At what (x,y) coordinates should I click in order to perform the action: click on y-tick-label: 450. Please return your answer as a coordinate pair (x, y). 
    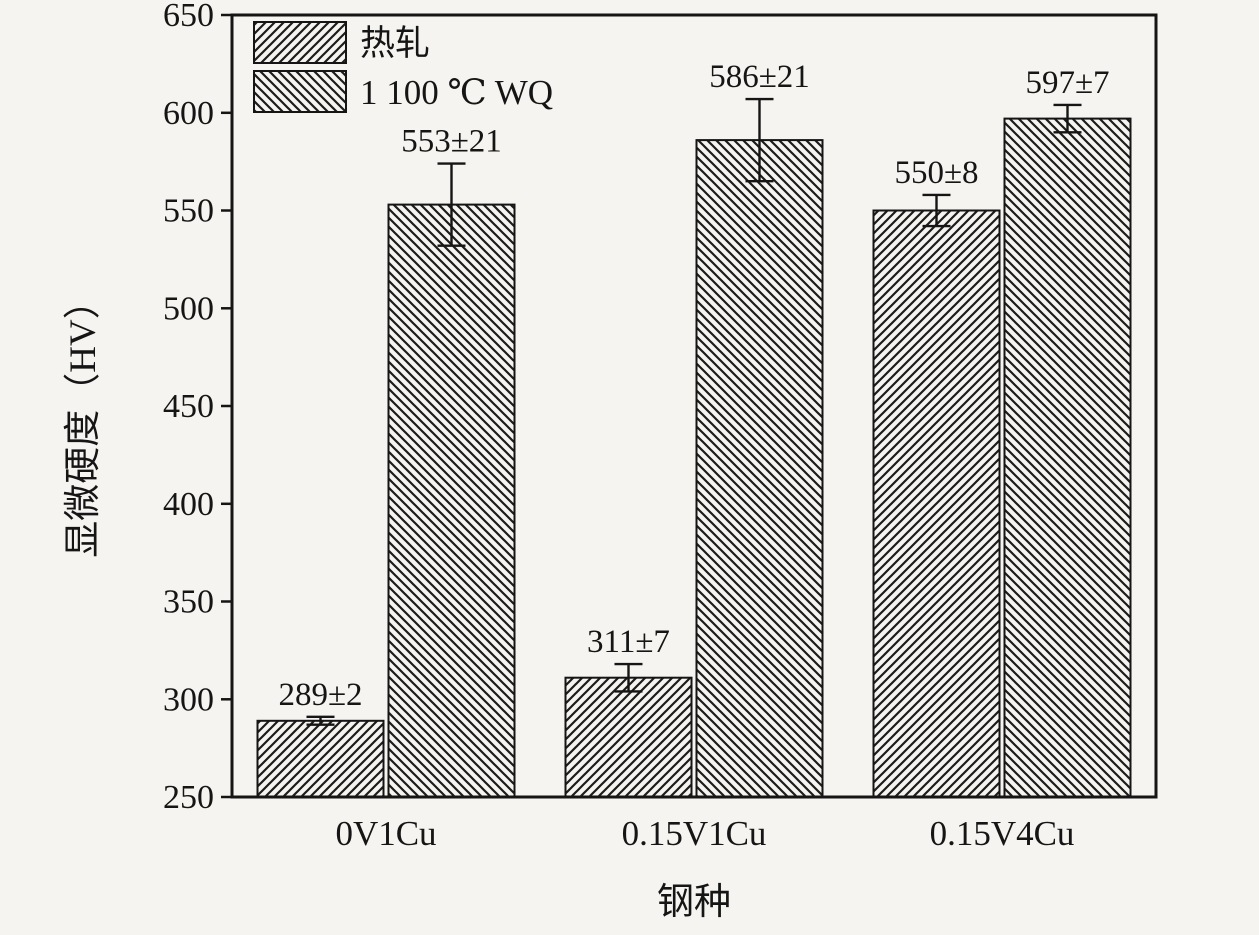
    Looking at the image, I should click on (188, 406).